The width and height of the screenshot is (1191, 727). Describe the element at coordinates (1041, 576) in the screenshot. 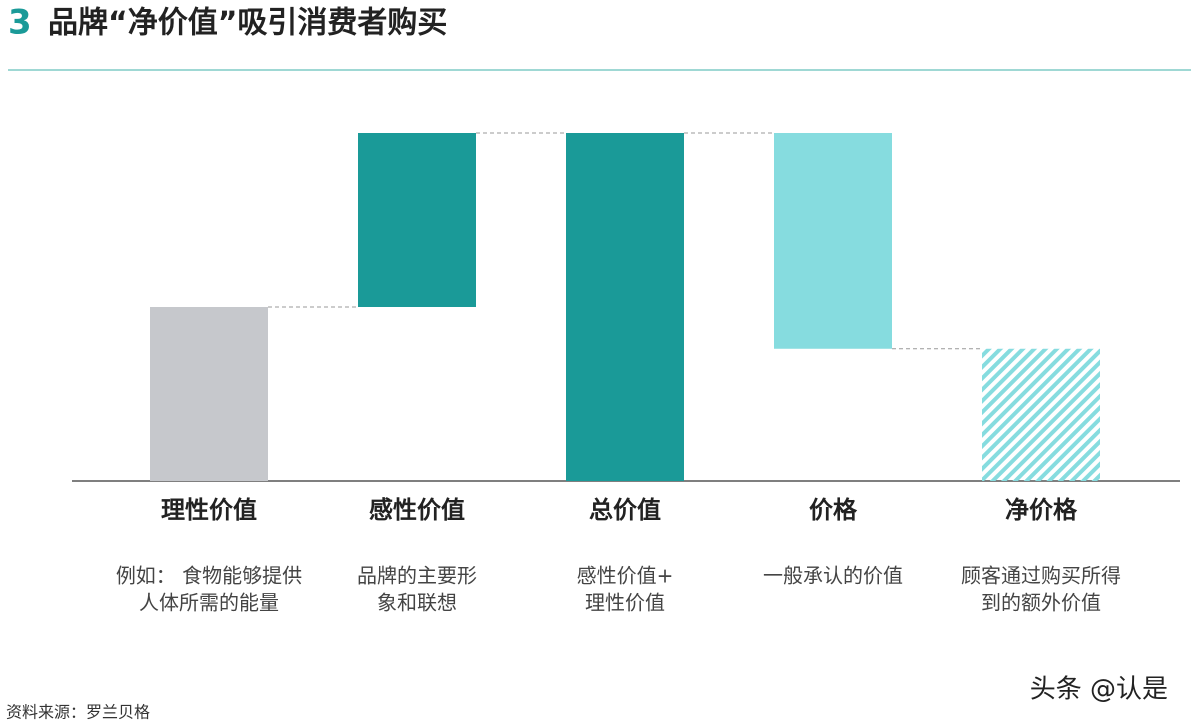

I see `category-description: 顾客通过购买所得` at that location.